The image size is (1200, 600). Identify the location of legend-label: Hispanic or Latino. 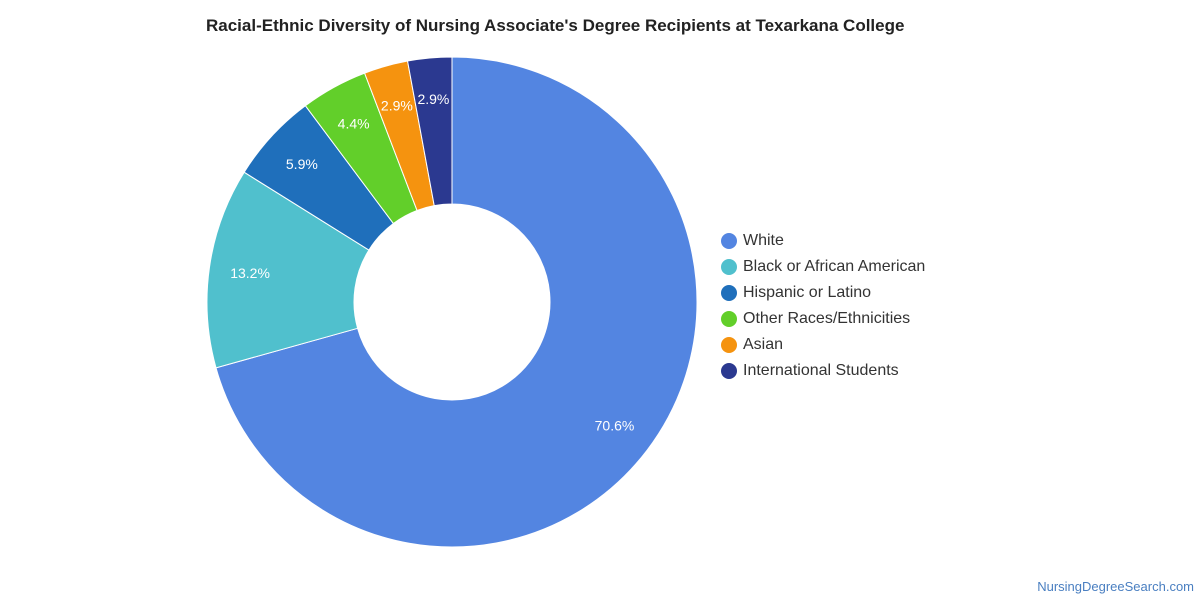
(807, 292).